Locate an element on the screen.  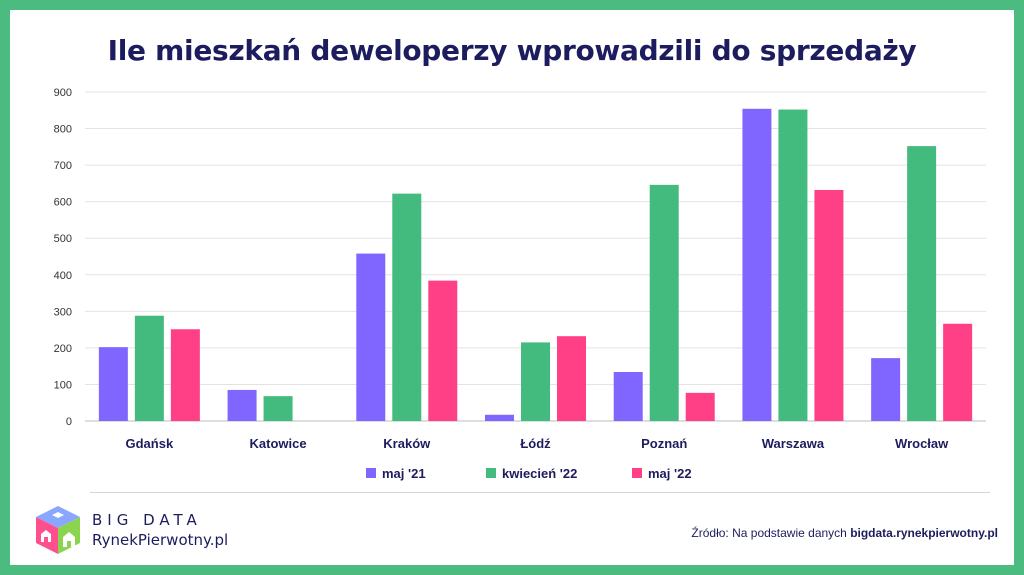
legend-label: maj '21 is located at coordinates (404, 473).